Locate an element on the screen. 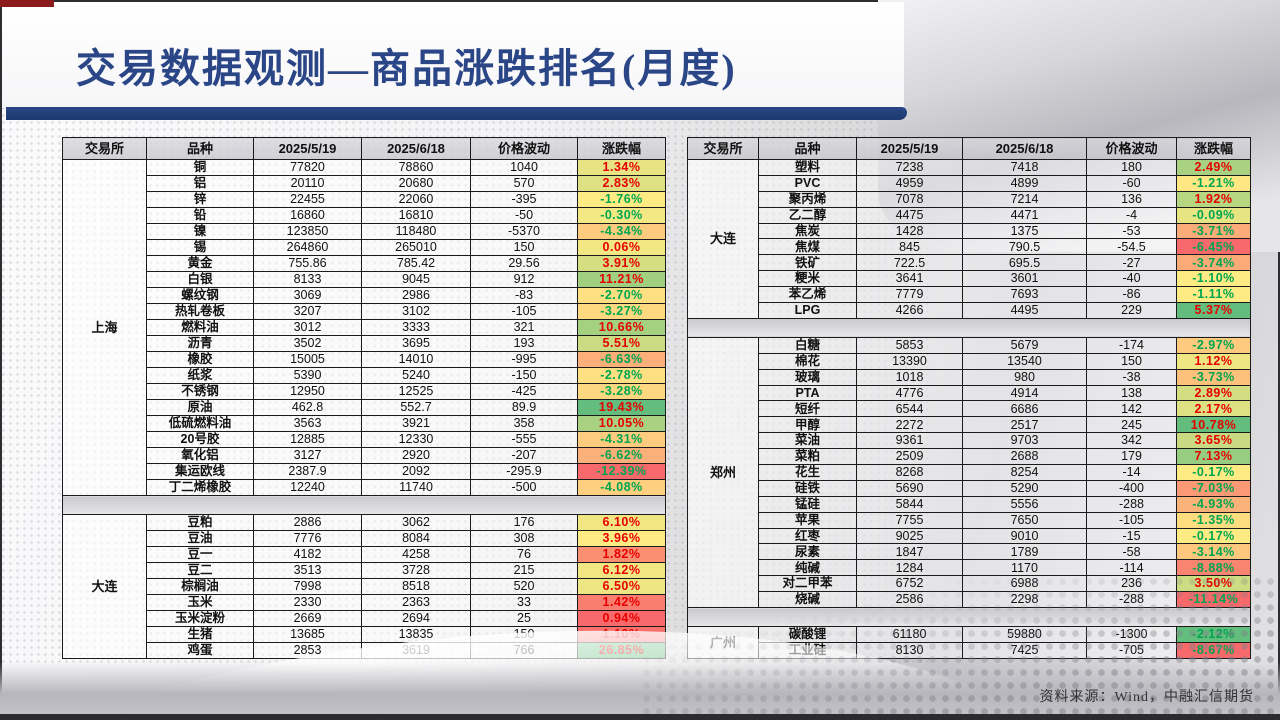  variety-cell: 锰硅 is located at coordinates (807, 504).